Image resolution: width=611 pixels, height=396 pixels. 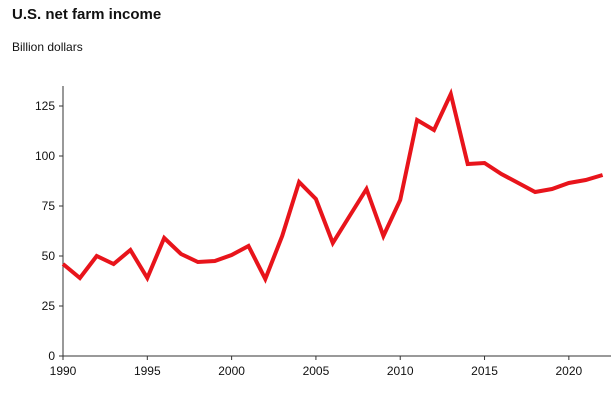 I want to click on x-tick-label: 2020, so click(x=568, y=371).